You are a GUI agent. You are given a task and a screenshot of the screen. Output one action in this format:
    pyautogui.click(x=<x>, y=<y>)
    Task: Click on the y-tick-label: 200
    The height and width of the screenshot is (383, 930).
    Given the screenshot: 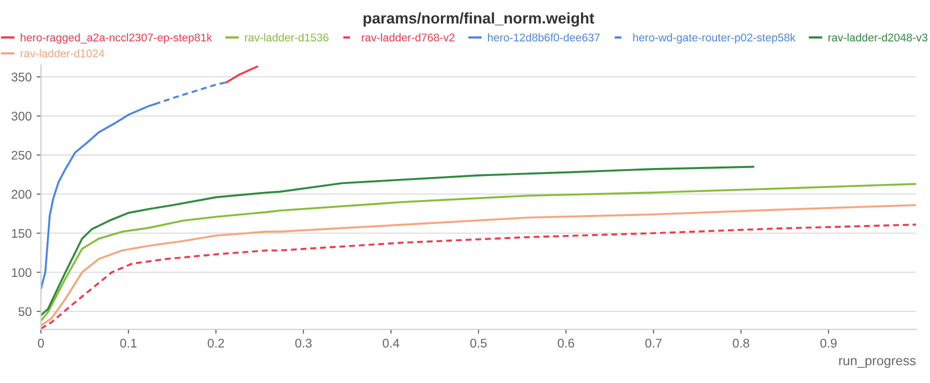 What is the action you would take?
    pyautogui.click(x=22, y=194)
    